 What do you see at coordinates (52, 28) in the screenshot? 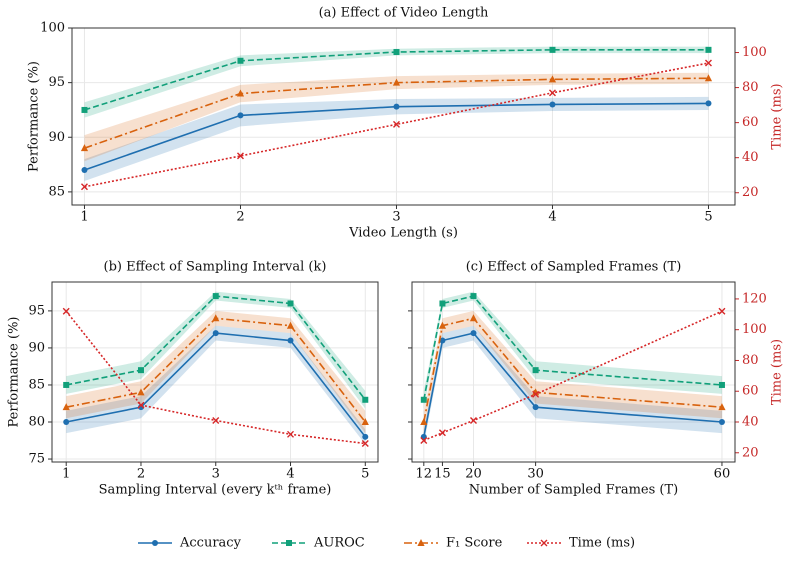
I see `y-tick-label: 100` at bounding box center [52, 28].